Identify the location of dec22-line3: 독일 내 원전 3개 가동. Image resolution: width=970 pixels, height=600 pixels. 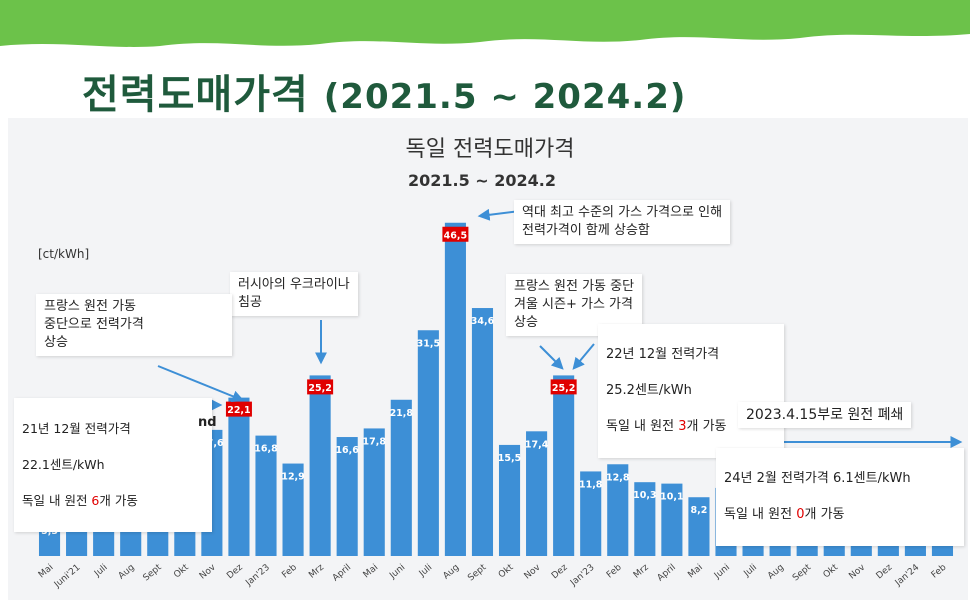
(691, 427).